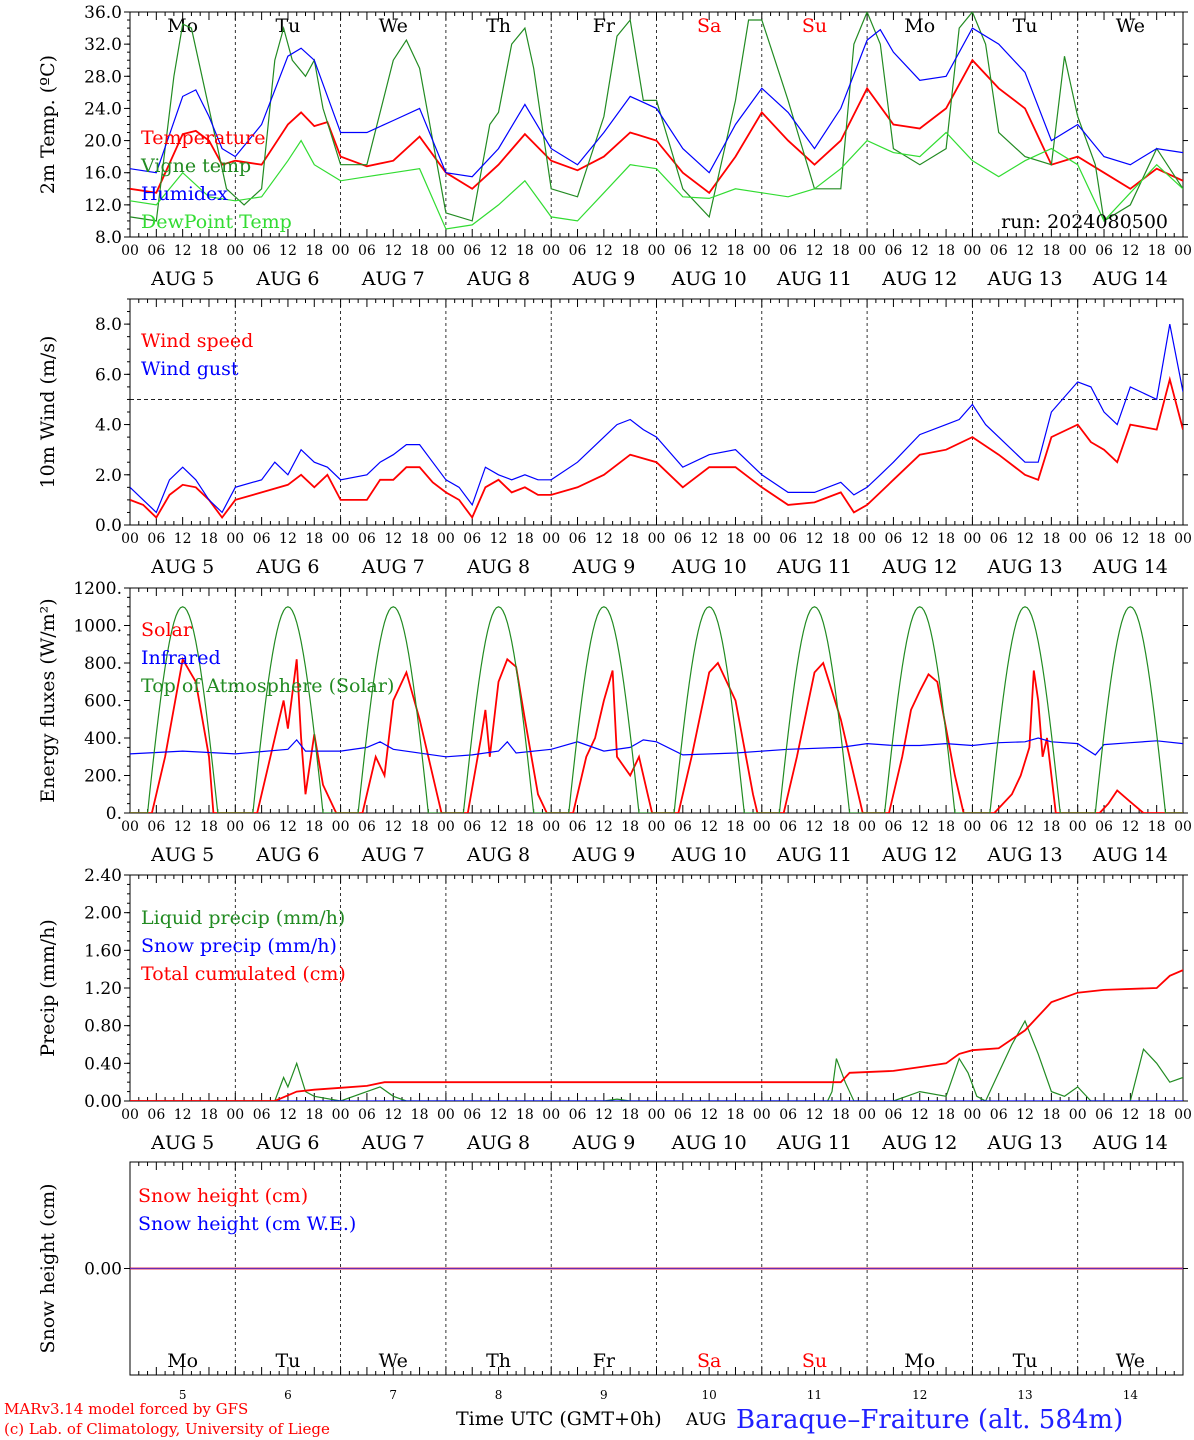 The image size is (1194, 1440). I want to click on y-tick-label: 0., so click(114, 814).